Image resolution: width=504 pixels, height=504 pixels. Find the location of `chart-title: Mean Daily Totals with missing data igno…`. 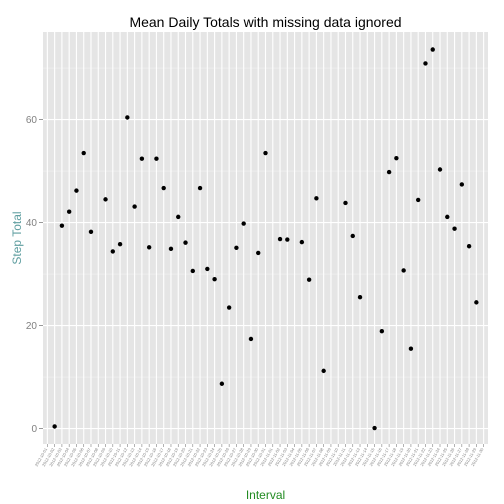

chart-title: Mean Daily Totals with missing data igno… is located at coordinates (265, 22).